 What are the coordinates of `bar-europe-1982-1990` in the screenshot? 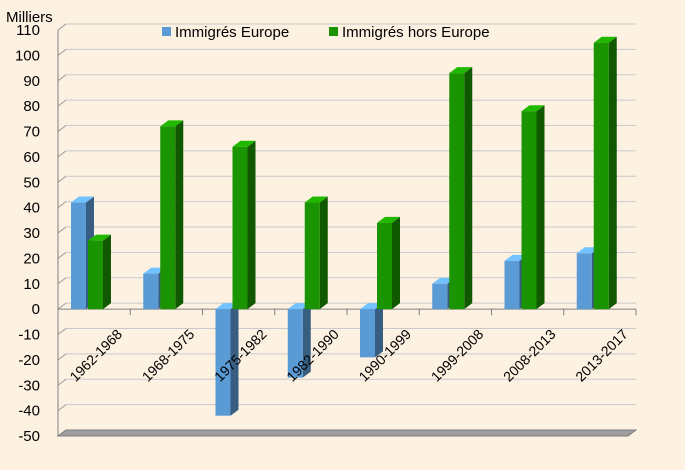 It's located at (299, 340).